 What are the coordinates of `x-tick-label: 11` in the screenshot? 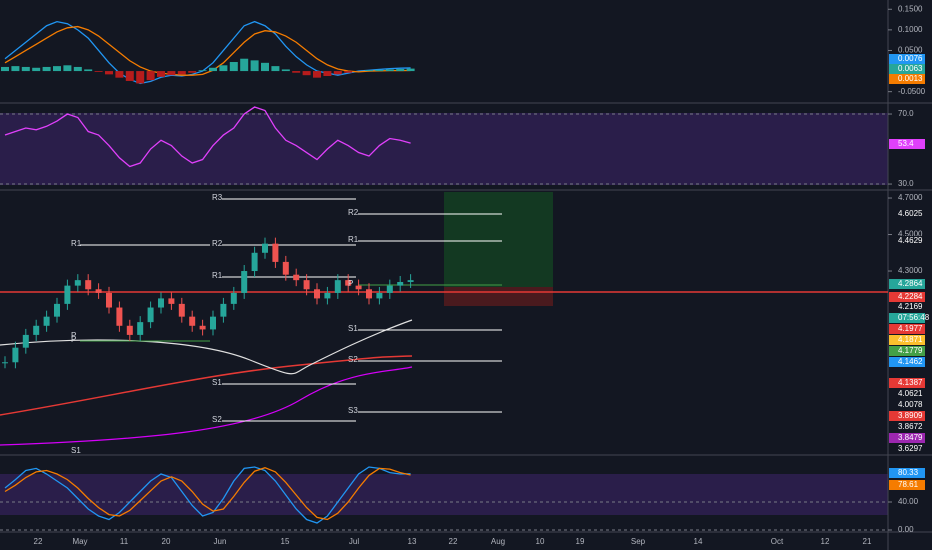 It's located at (124, 541).